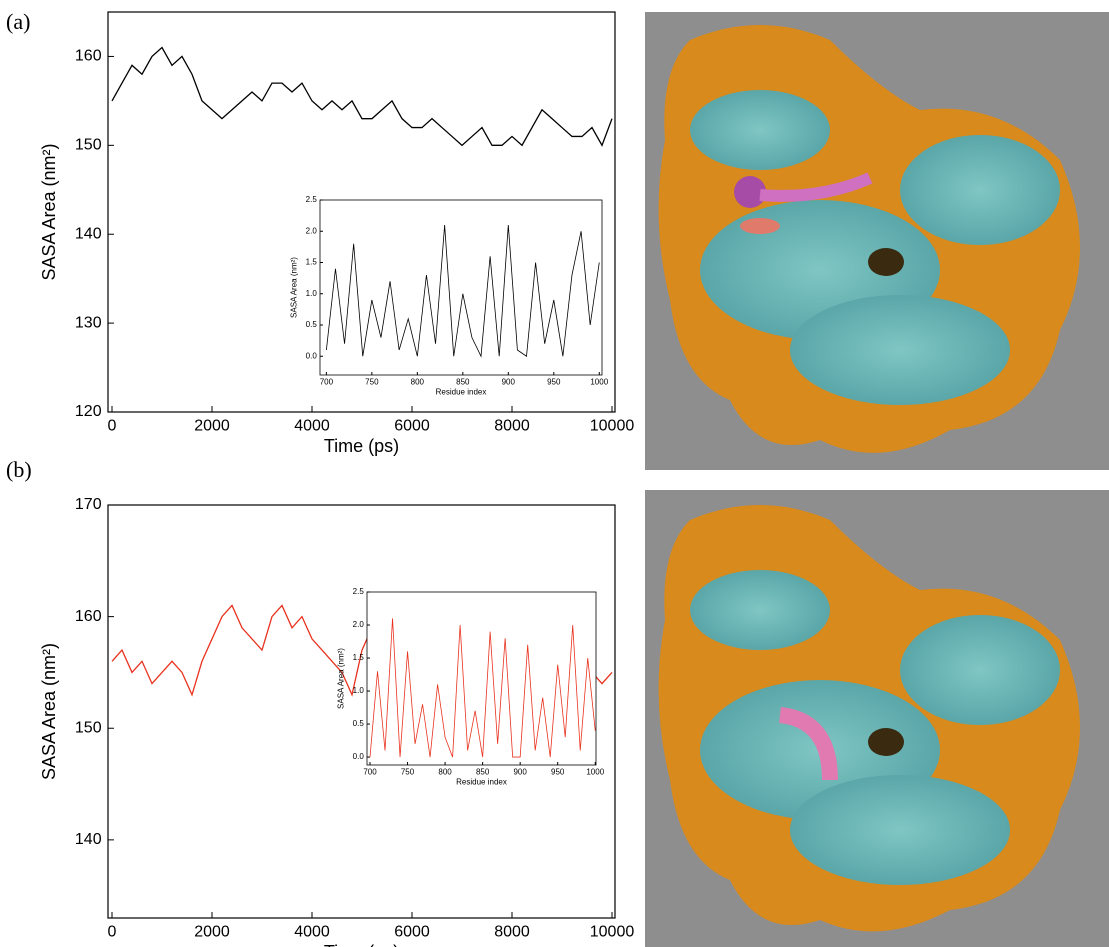  What do you see at coordinates (88, 411) in the screenshot?
I see `y-tick-label: 120` at bounding box center [88, 411].